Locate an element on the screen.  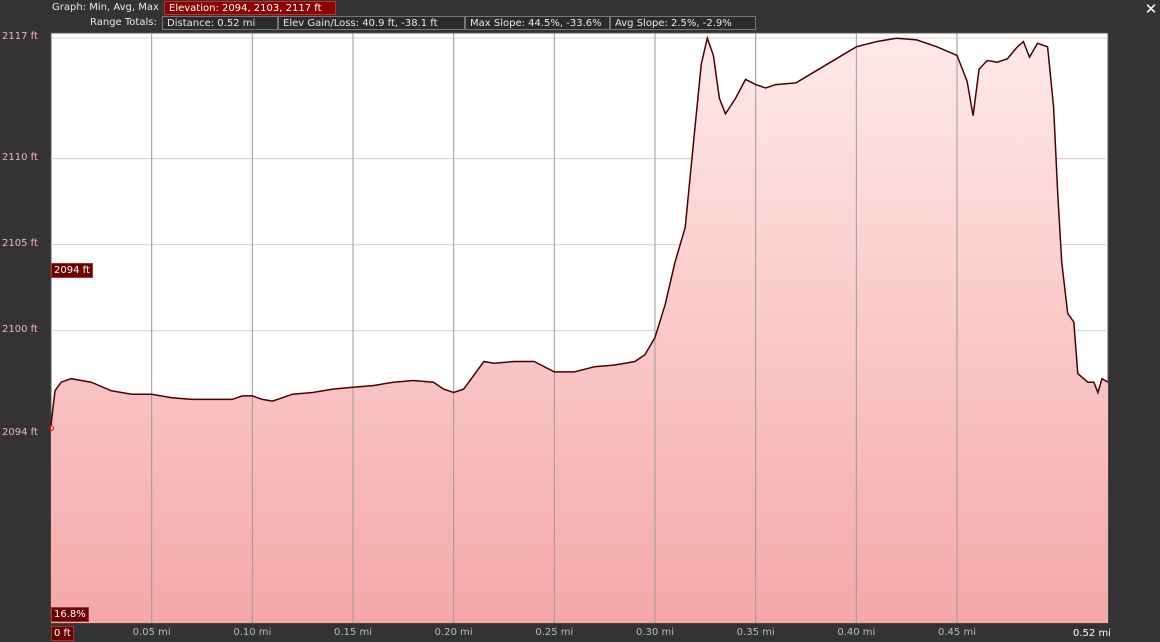
x-tick-label: 0.25 mi is located at coordinates (554, 632).